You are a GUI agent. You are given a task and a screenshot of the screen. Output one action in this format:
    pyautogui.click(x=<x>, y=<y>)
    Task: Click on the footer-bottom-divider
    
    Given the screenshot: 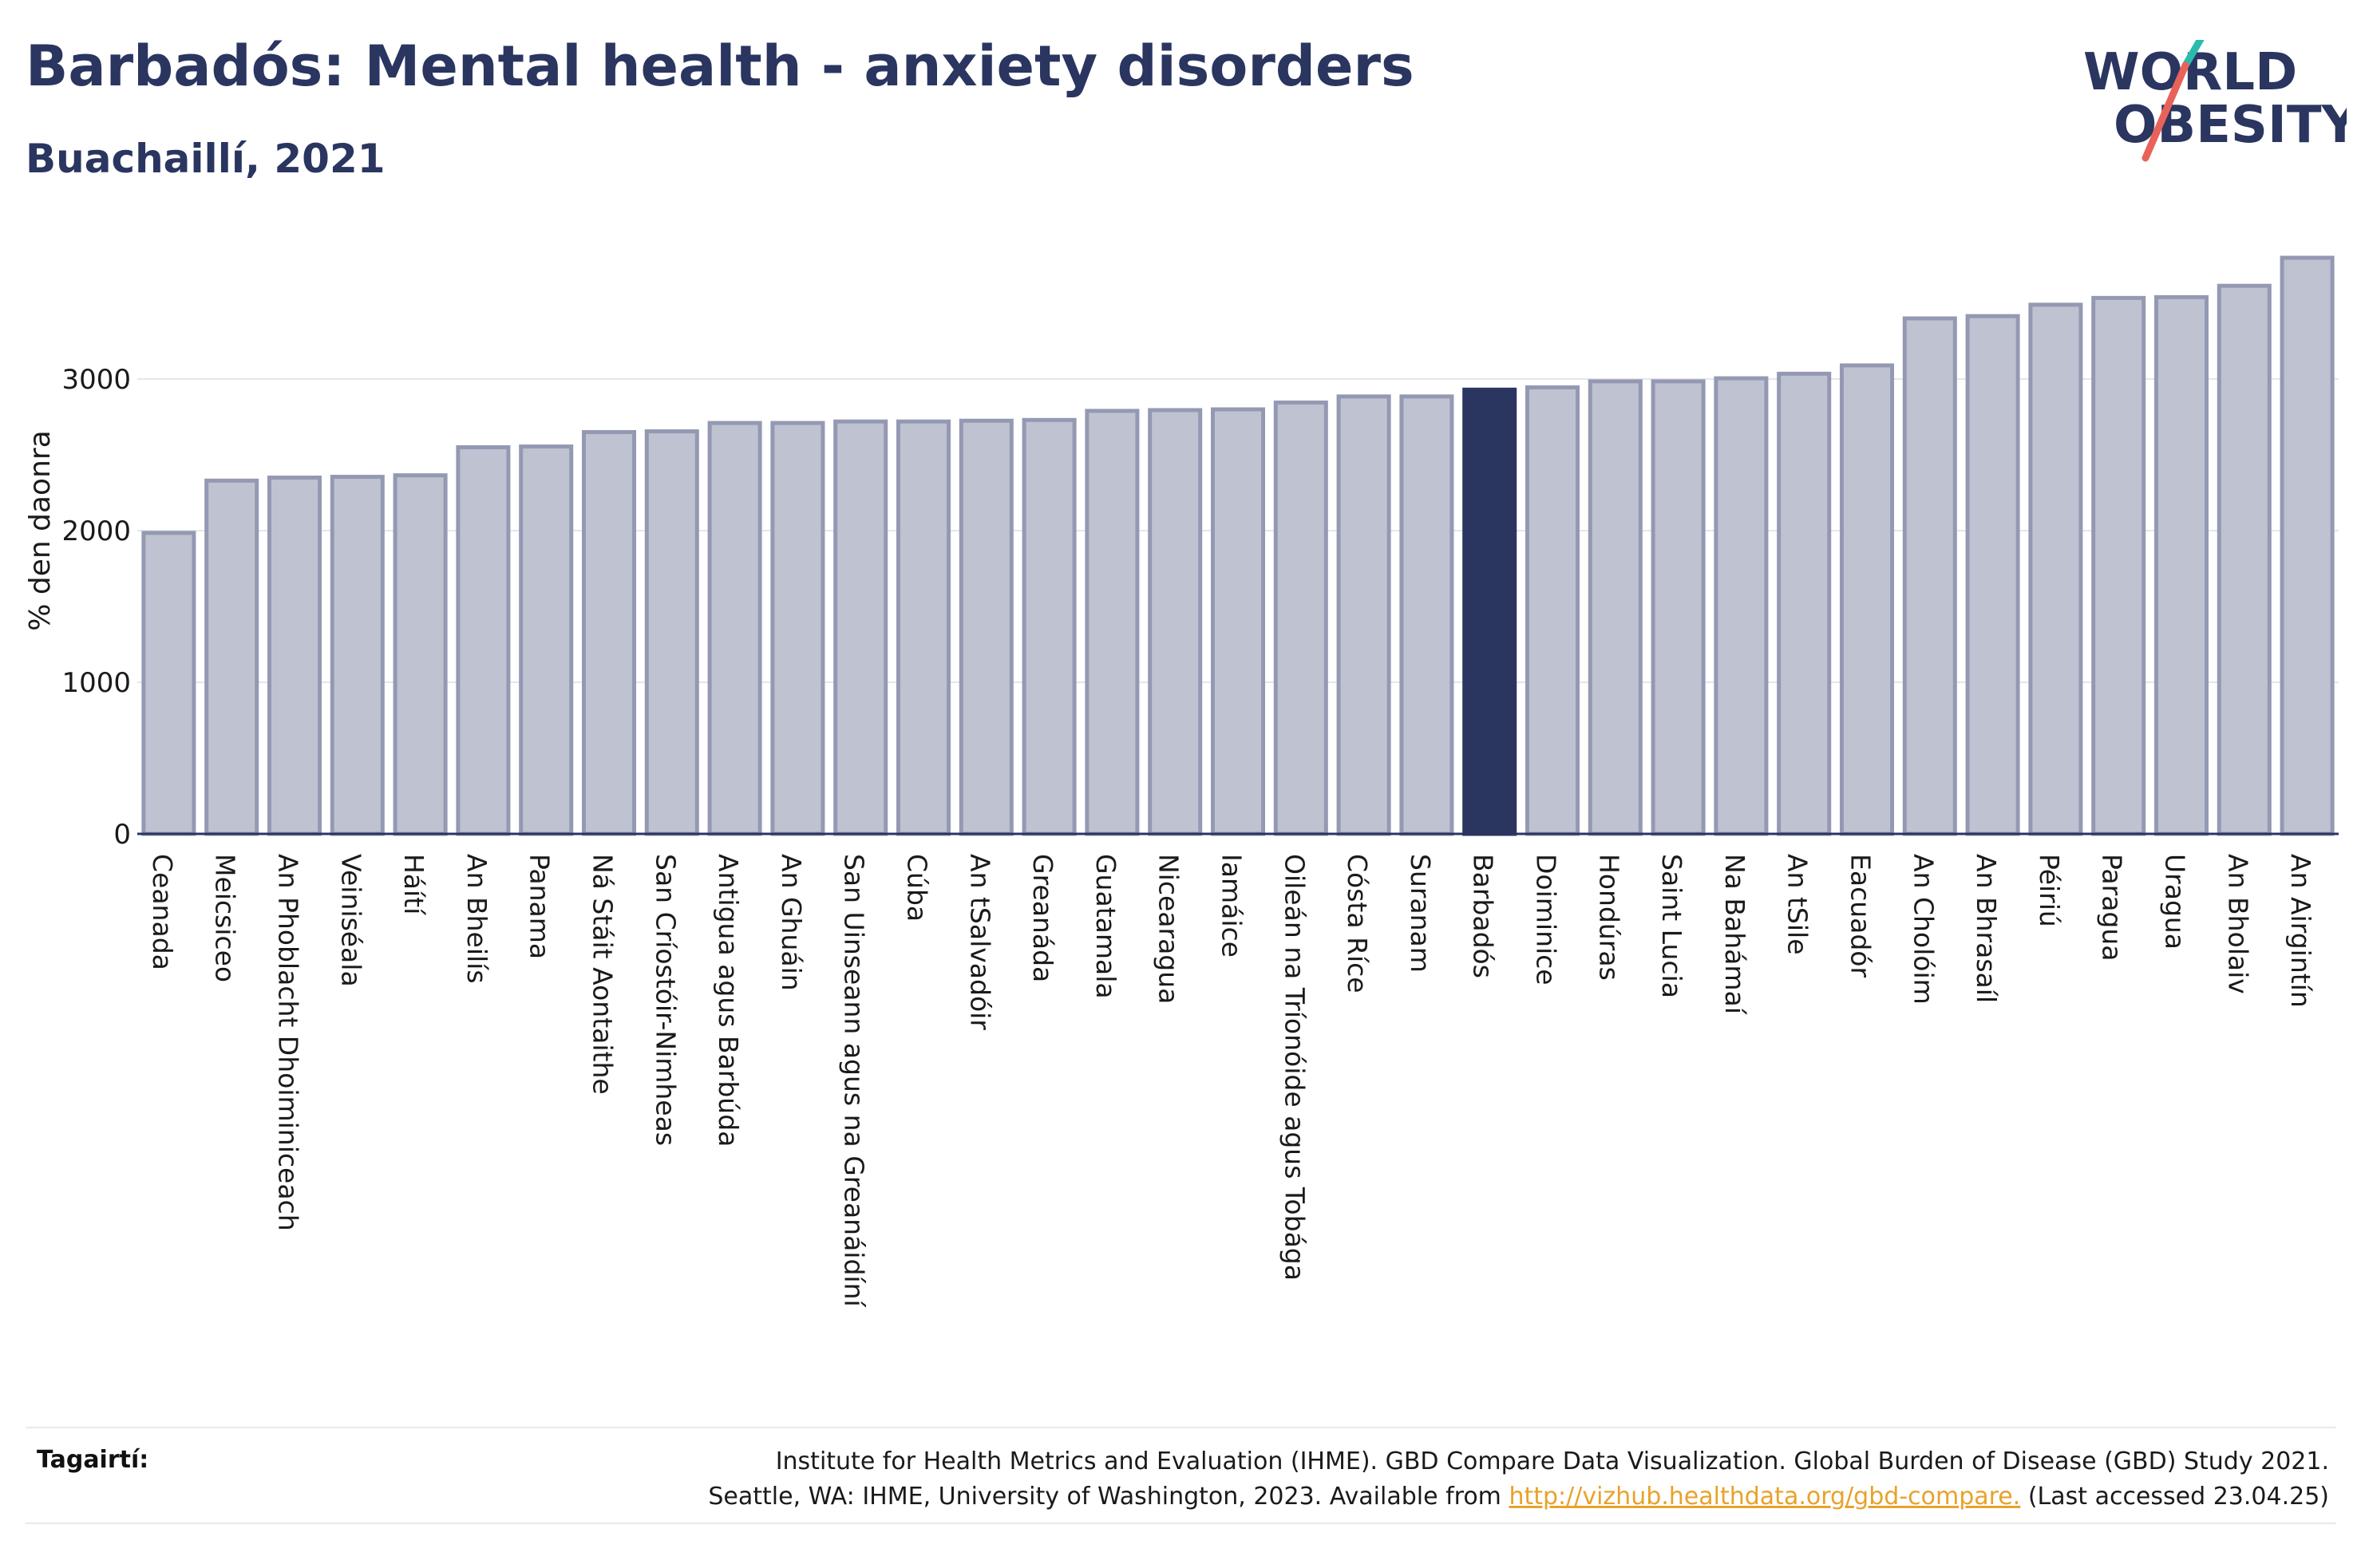 What is the action you would take?
    pyautogui.click(x=1181, y=1523)
    